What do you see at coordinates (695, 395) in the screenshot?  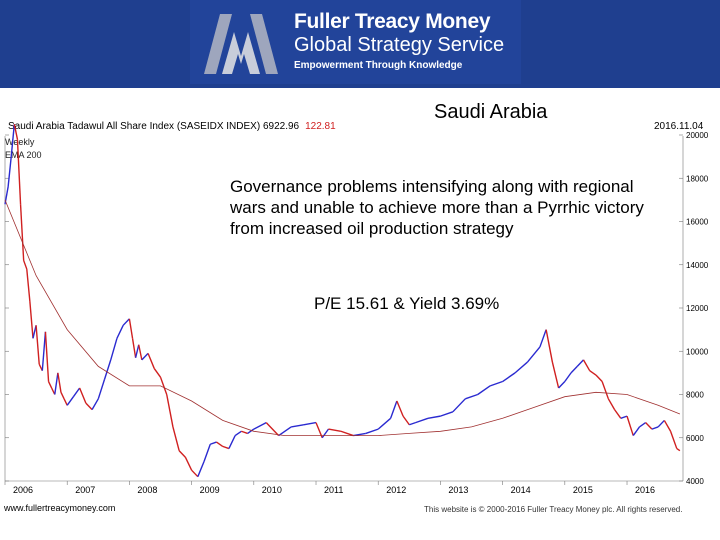 I see `y-tick-label: 8000` at bounding box center [695, 395].